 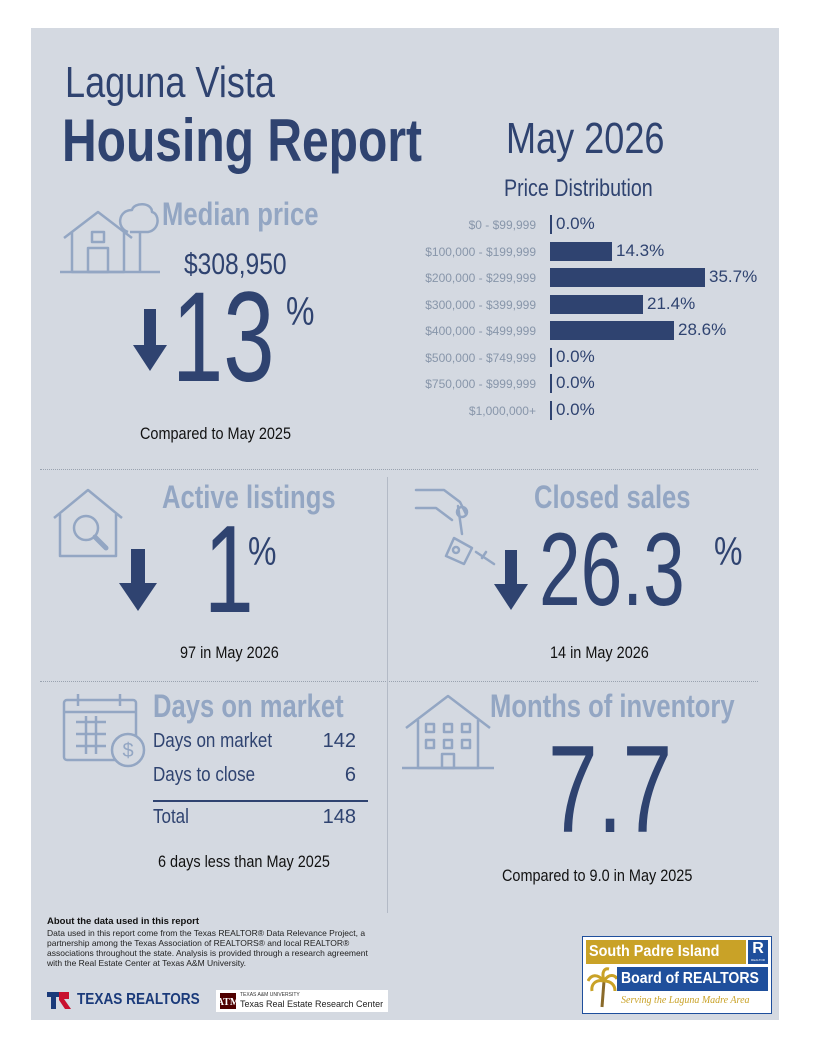 What do you see at coordinates (242, 140) in the screenshot?
I see `report-title: Housing Report` at bounding box center [242, 140].